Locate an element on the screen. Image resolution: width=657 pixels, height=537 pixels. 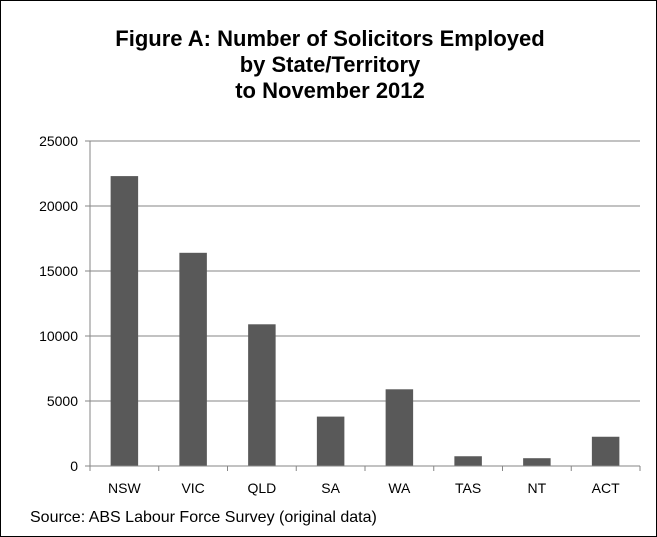
y-tick-label: 0 is located at coordinates (74, 466).